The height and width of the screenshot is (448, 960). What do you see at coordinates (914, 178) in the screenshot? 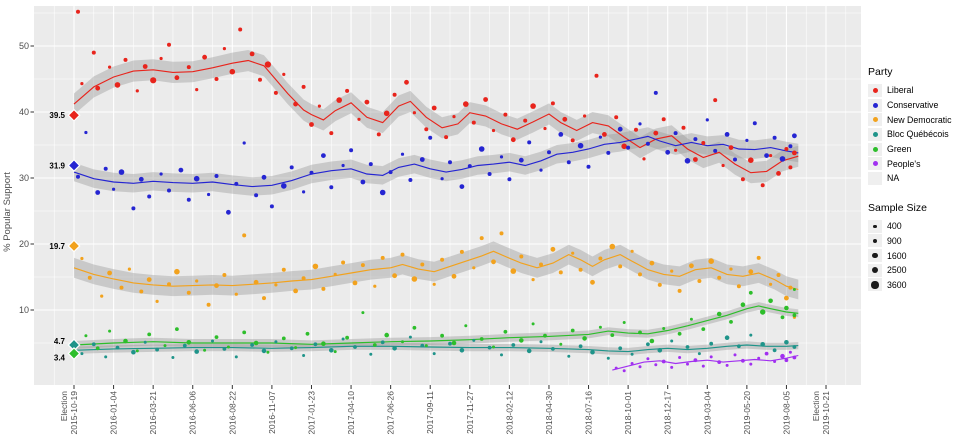
I see `legend-item-na: NA` at bounding box center [914, 178].